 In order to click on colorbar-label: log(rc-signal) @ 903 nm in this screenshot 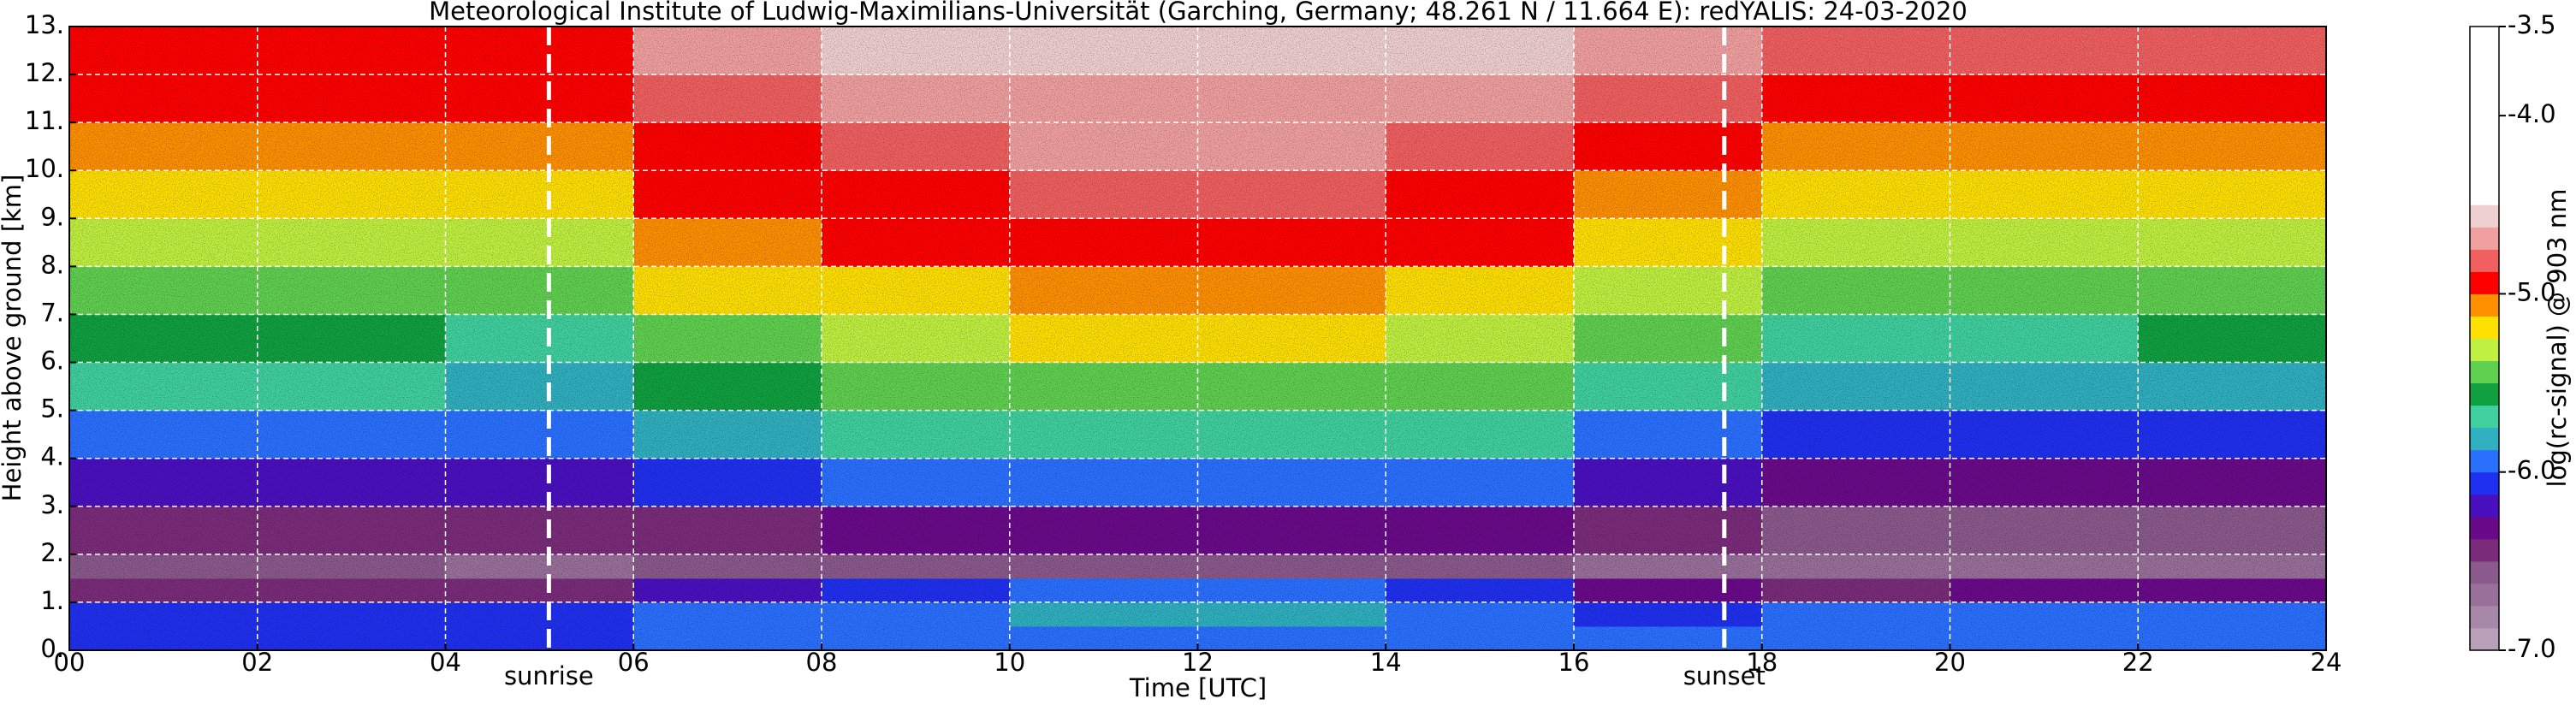, I will do `click(2557, 338)`.